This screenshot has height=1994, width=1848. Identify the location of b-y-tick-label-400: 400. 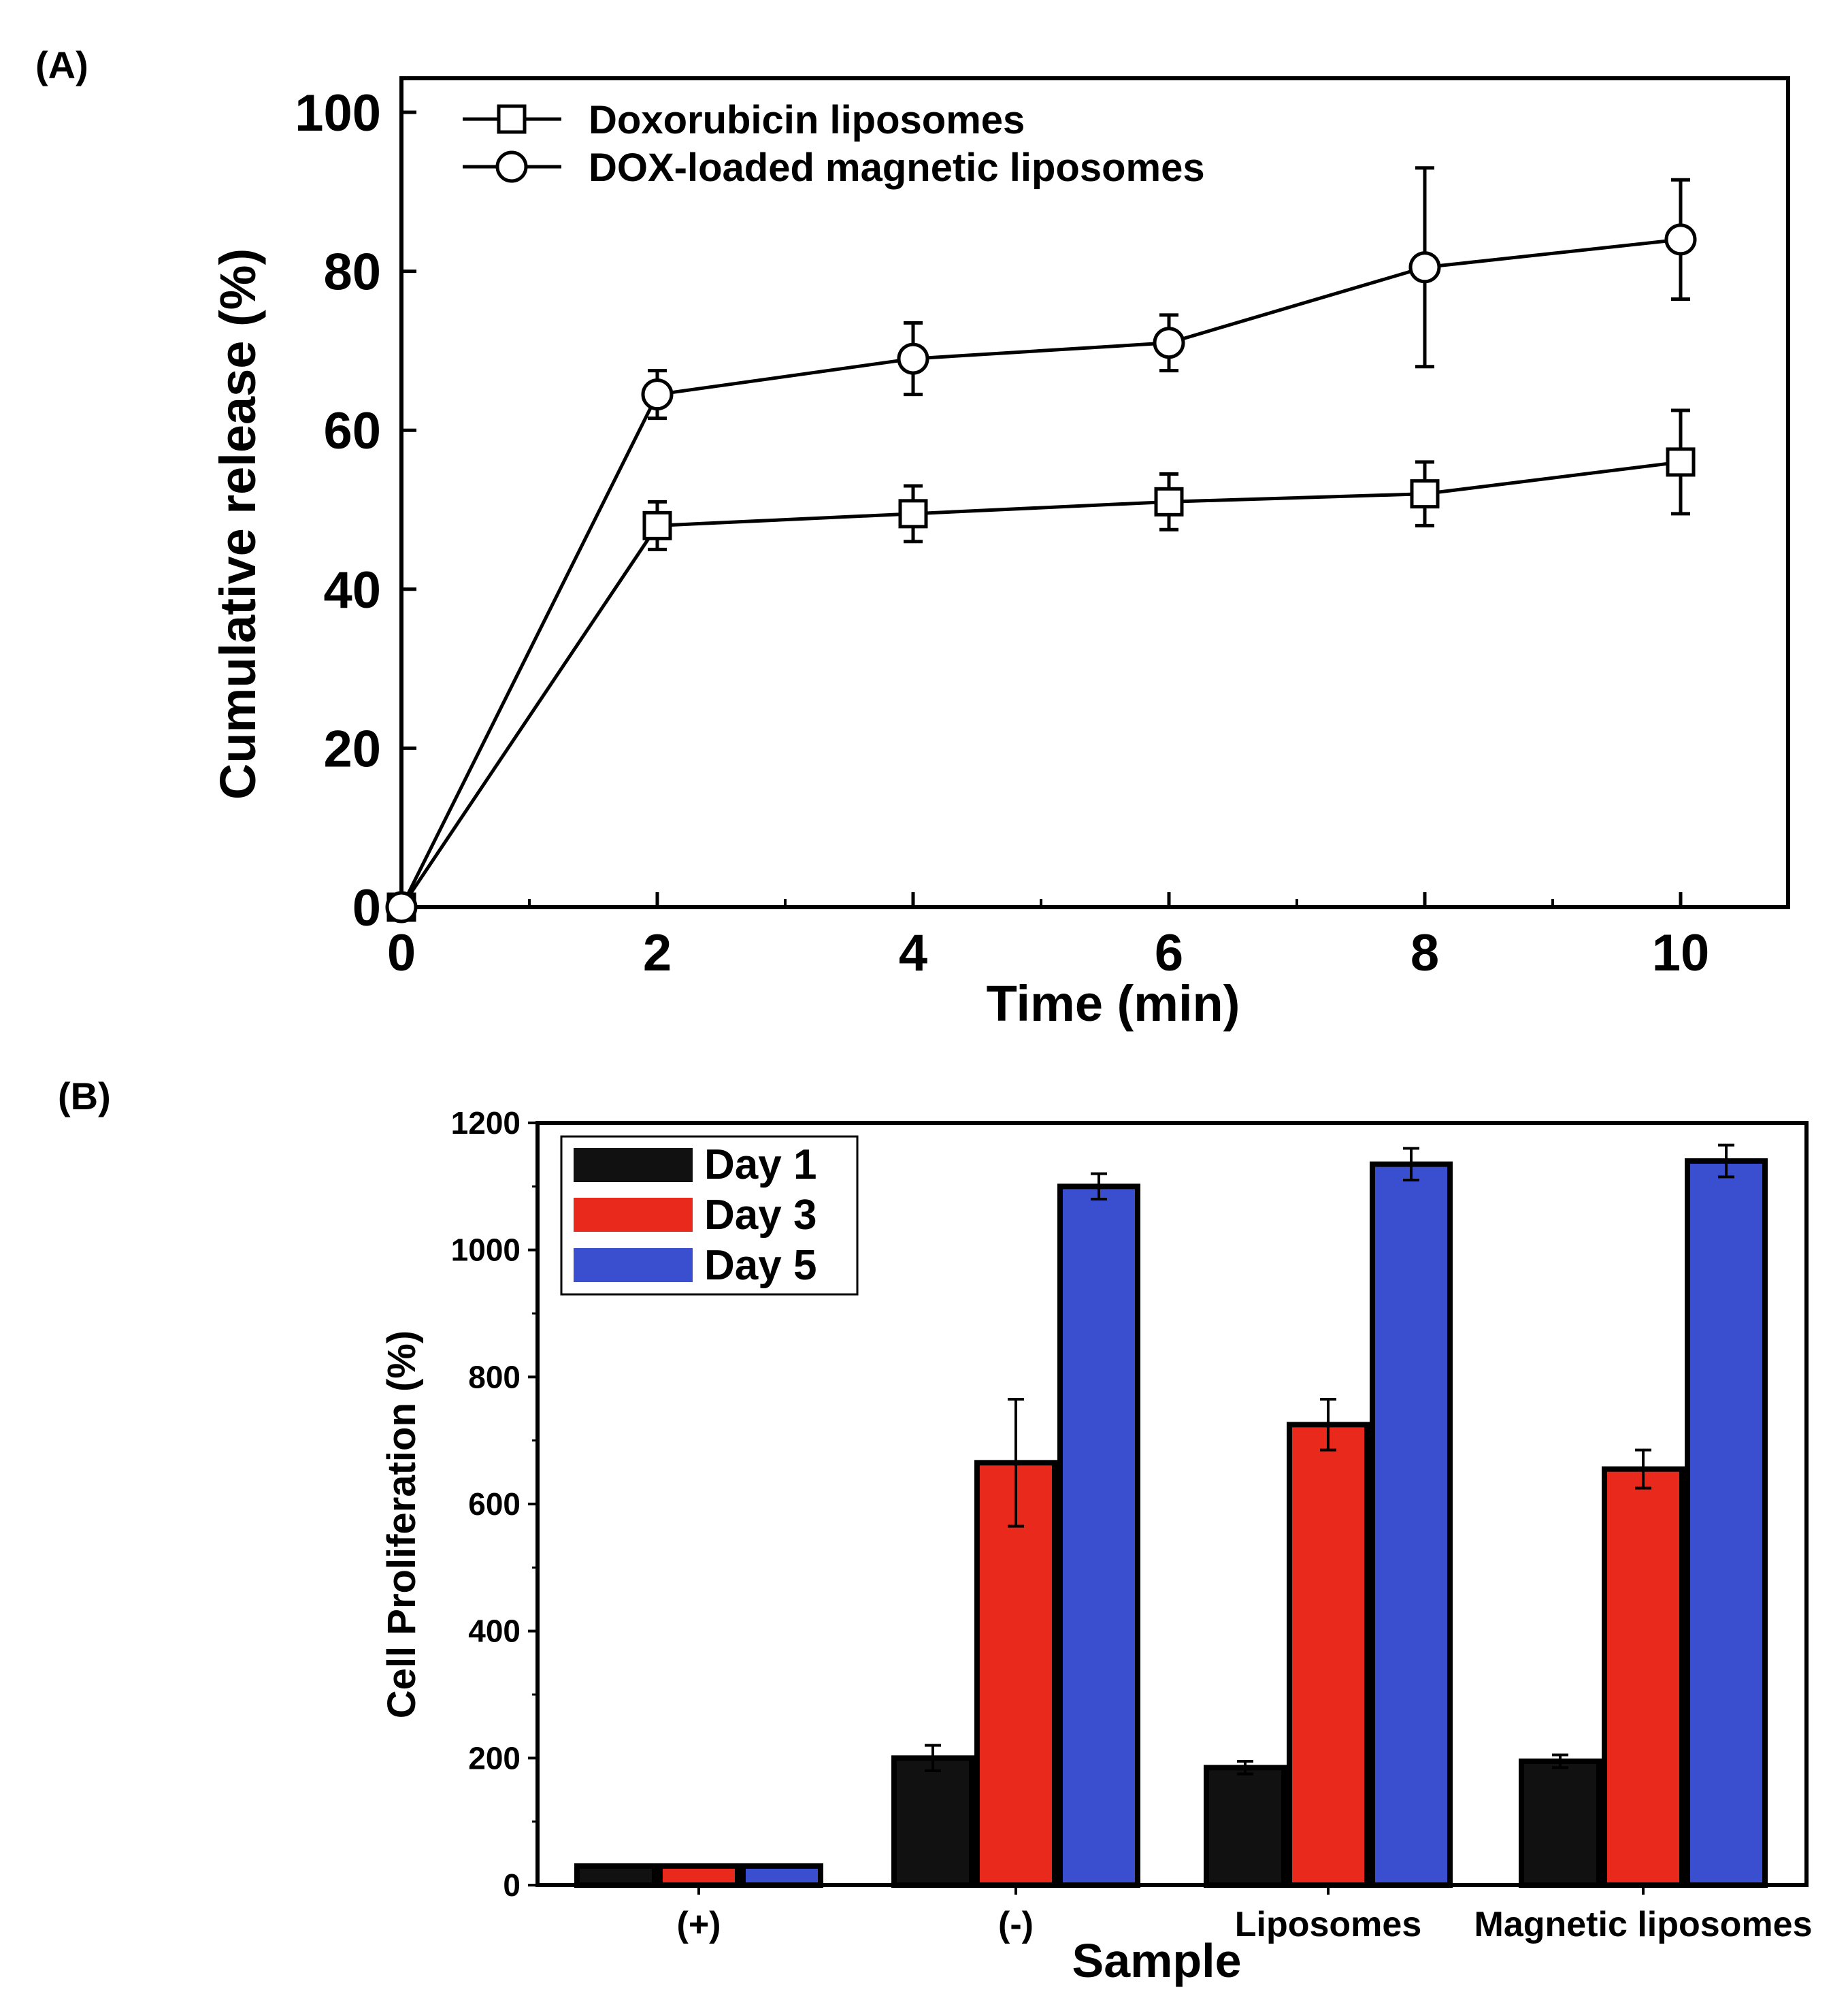
(494, 1631).